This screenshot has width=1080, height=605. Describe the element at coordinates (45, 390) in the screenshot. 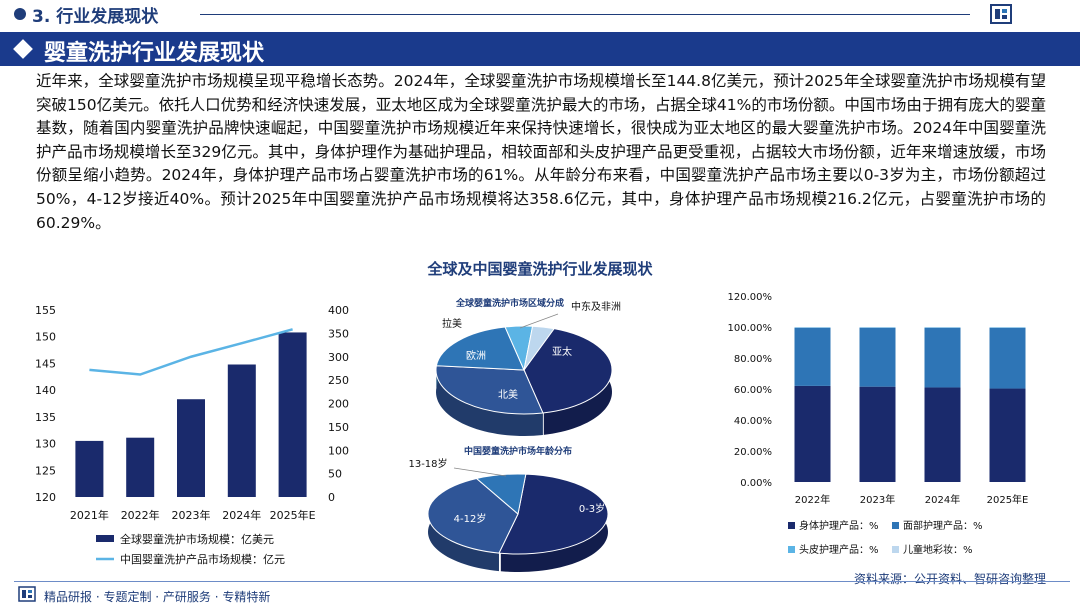

I see `y-tick-label: 140` at that location.